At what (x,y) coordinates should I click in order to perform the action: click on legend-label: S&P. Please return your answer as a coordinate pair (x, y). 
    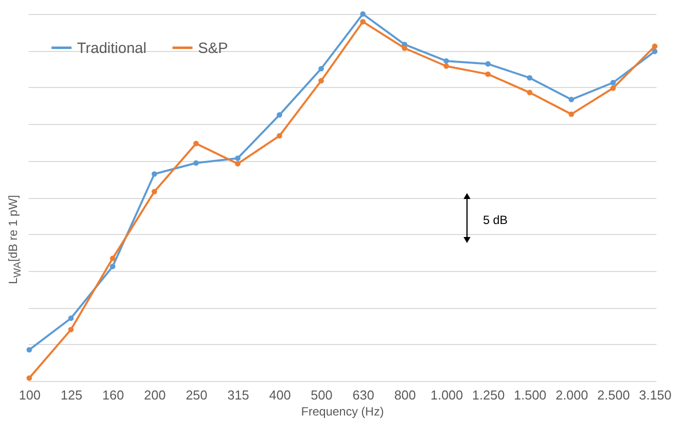
    Looking at the image, I should click on (213, 48).